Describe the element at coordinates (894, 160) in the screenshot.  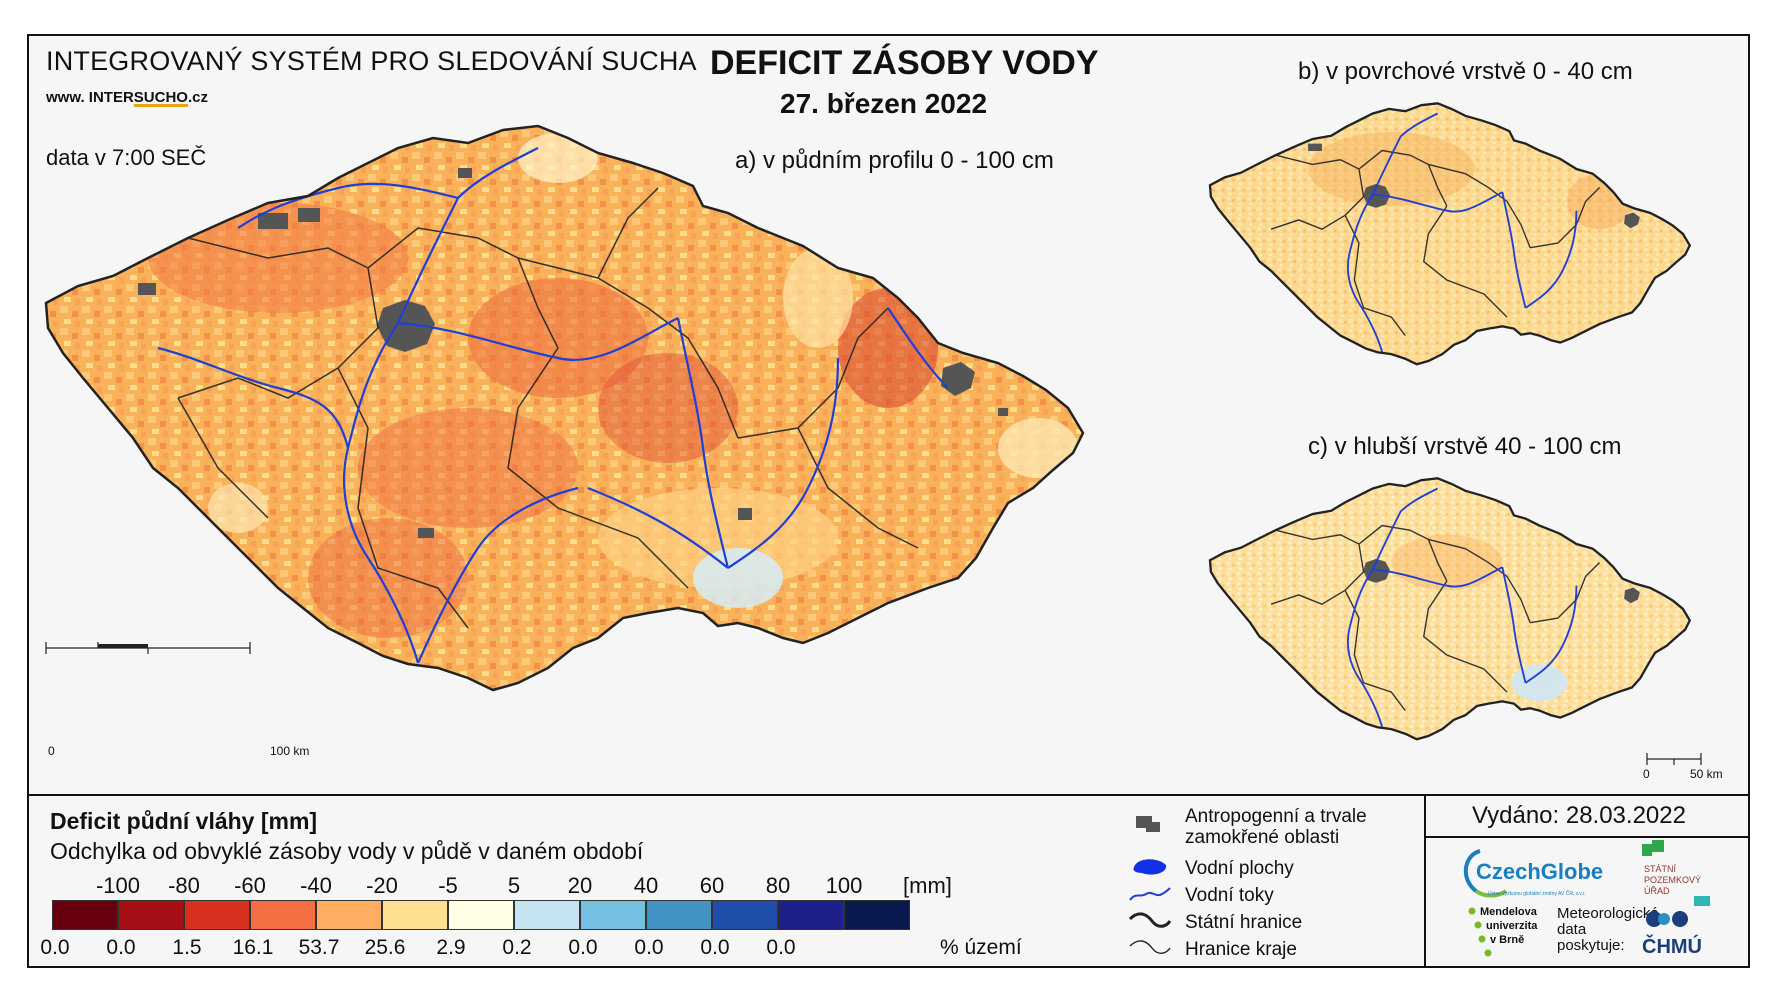
I see `map-a-title: a) v půdním profilu 0 - 100 cm` at that location.